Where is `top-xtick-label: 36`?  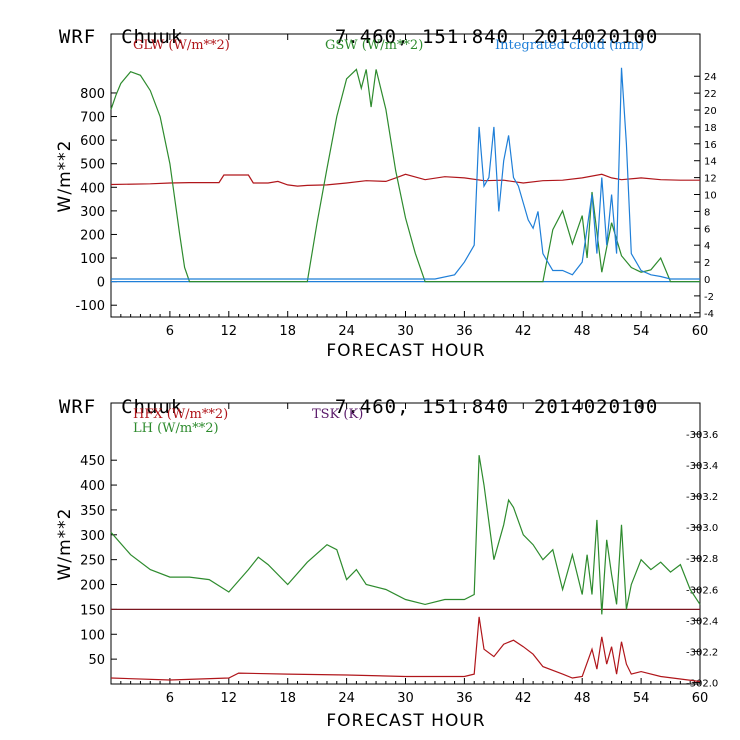 top-xtick-label: 36 is located at coordinates (464, 331).